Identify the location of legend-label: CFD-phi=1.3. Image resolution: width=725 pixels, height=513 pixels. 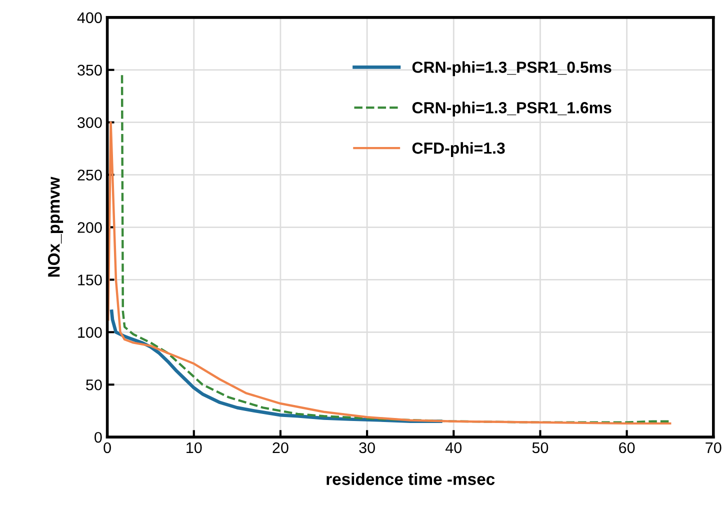
(458, 149).